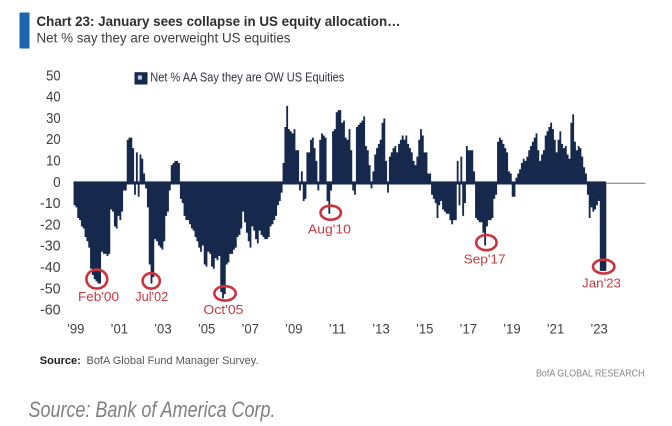  What do you see at coordinates (247, 77) in the screenshot?
I see `svg-text:Net % AA Say they are OW US Eq: Net % AA Say they are OW US Equities` at bounding box center [247, 77].